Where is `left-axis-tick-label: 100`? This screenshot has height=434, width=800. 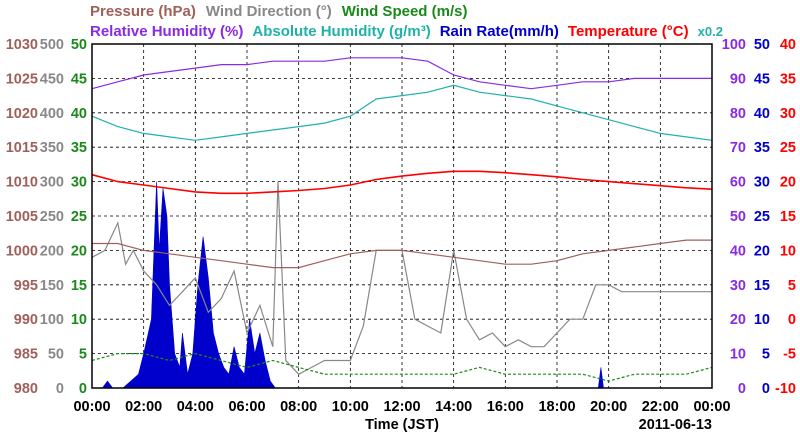
left-axis-tick-label: 100 is located at coordinates (52, 320).